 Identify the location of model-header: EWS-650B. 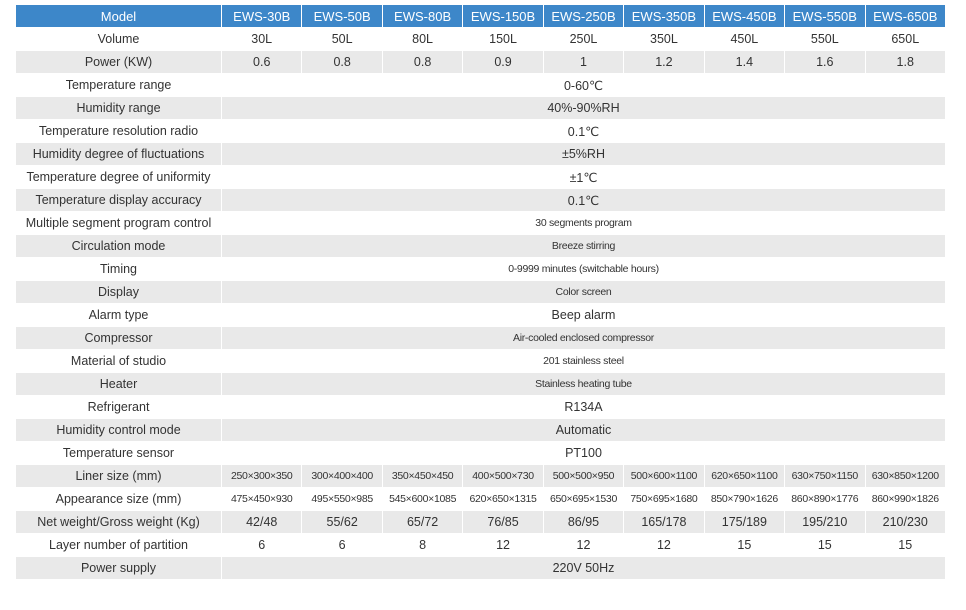
(905, 16).